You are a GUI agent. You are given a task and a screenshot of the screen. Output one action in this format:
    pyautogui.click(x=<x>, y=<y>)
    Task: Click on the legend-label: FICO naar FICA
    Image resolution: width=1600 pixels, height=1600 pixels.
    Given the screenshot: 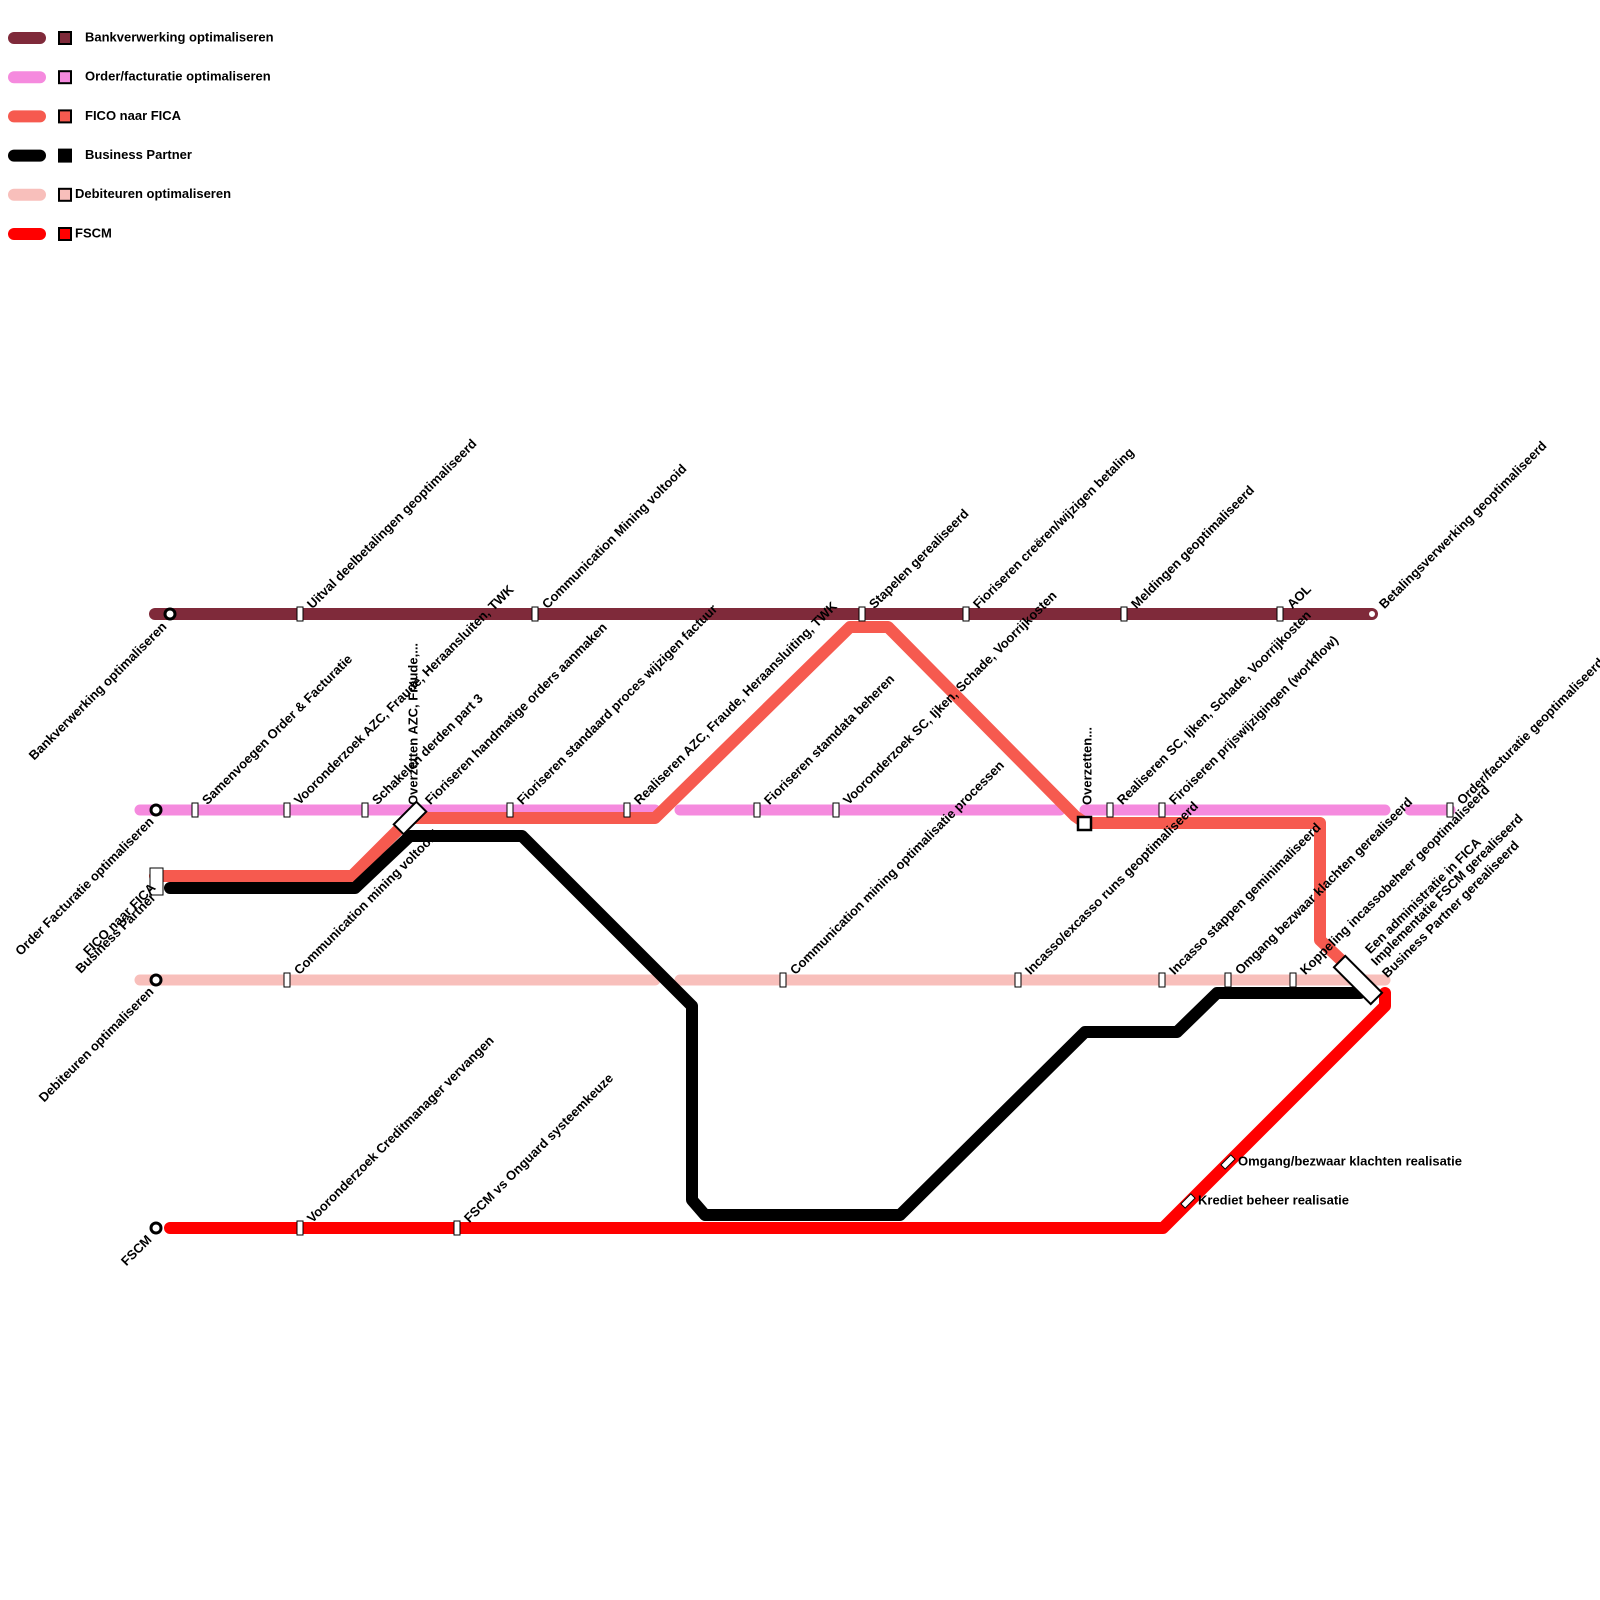 What is the action you would take?
    pyautogui.click(x=133, y=115)
    